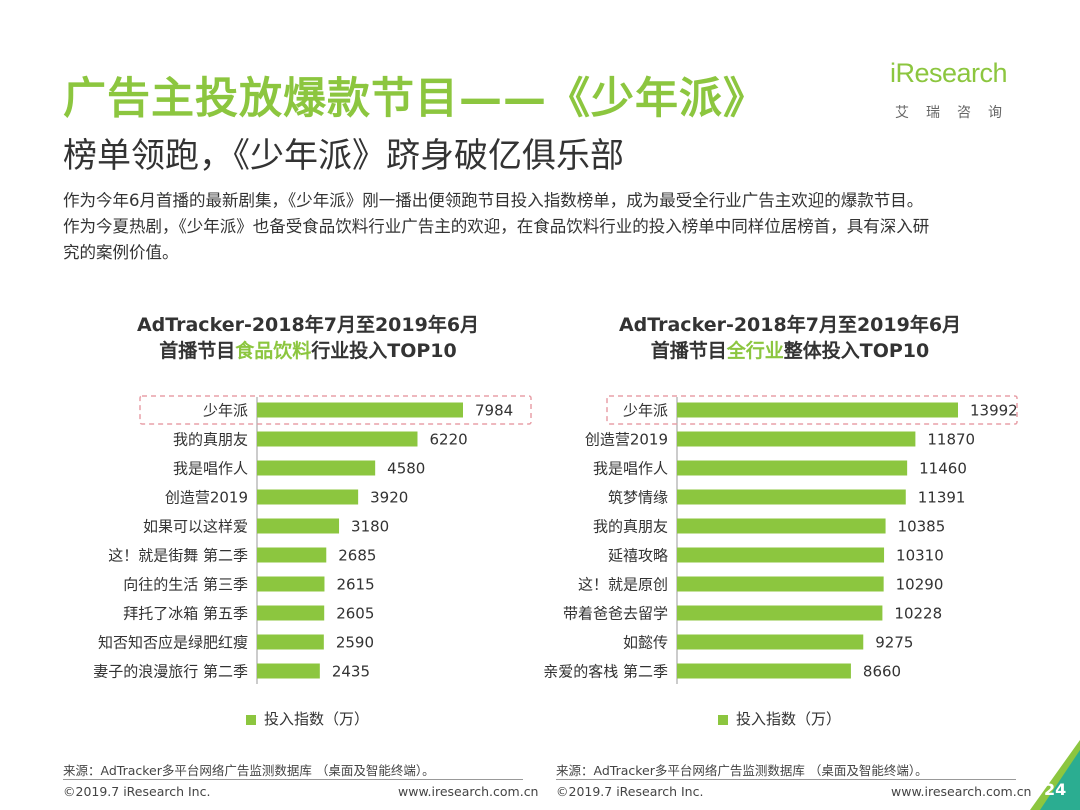 This screenshot has height=810, width=1080. I want to click on value-label: 2685, so click(357, 556).